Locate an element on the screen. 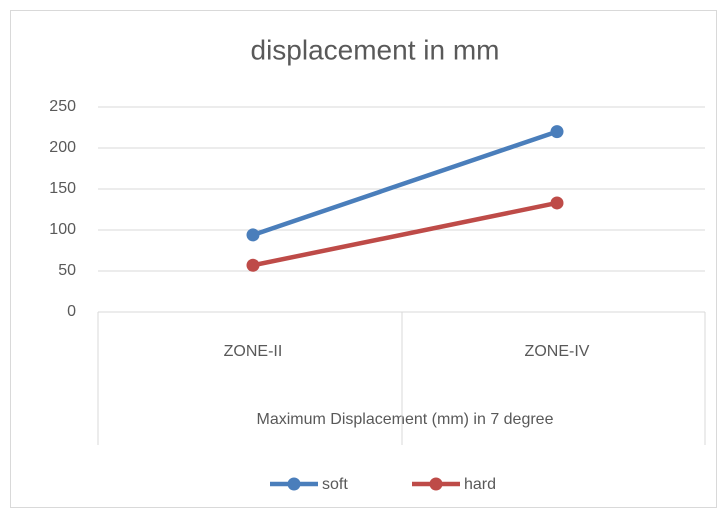  y-tick-label: 250 is located at coordinates (62, 106).